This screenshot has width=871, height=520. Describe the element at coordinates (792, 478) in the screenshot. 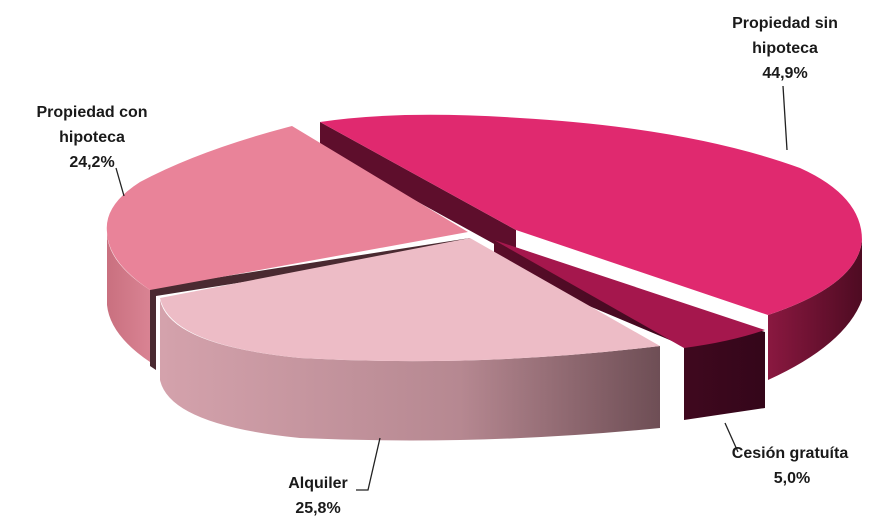

I see `label-ces-value: 5,0%` at that location.